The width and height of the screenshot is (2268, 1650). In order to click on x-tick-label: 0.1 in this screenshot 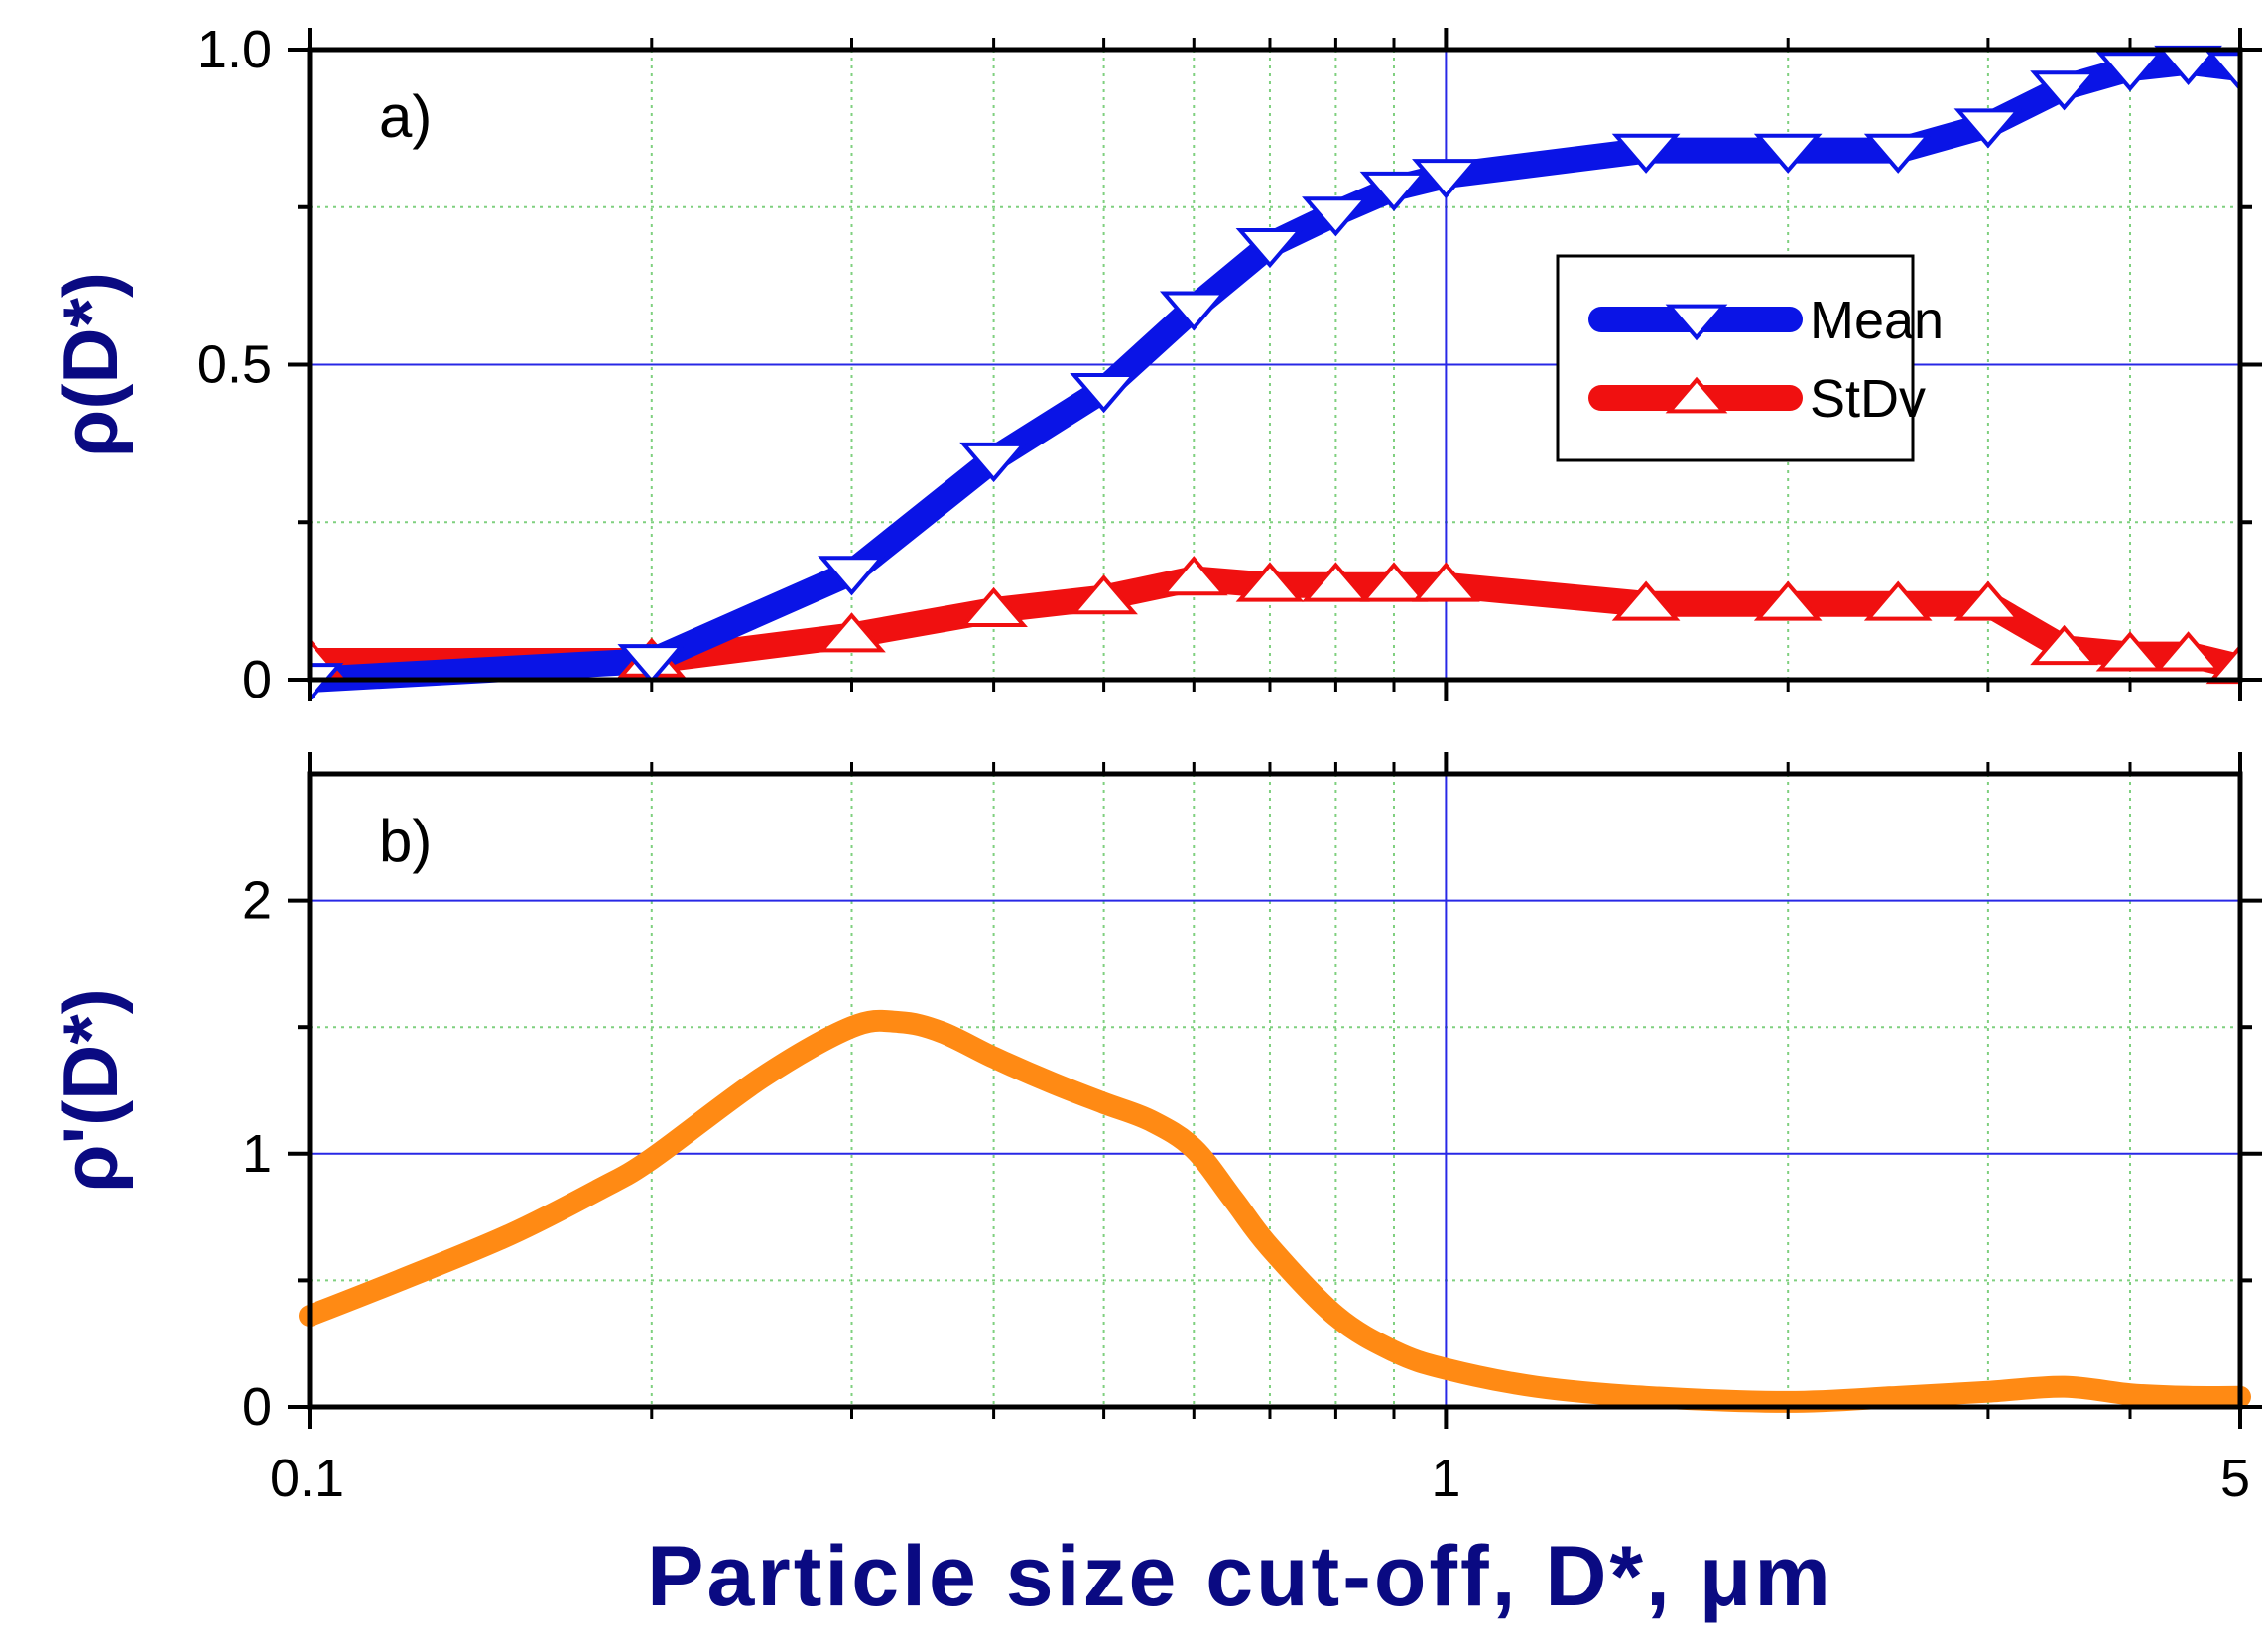, I will do `click(307, 1478)`.